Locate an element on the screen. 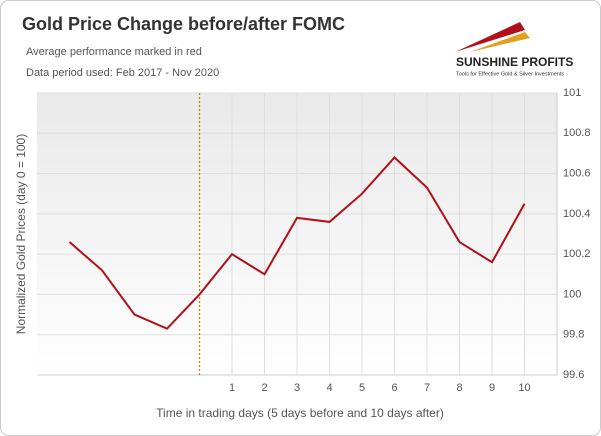  x-tick-label: 5 is located at coordinates (362, 388).